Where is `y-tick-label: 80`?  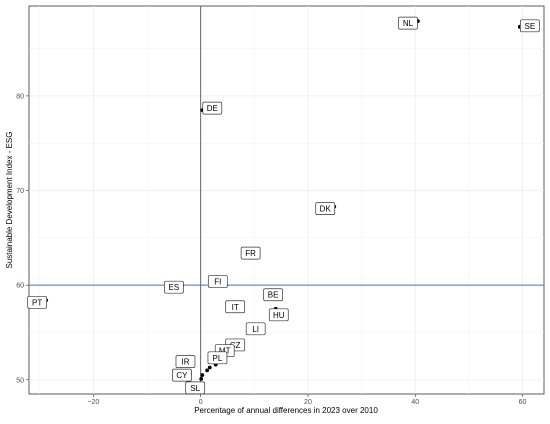
y-tick-label: 80 is located at coordinates (20, 96).